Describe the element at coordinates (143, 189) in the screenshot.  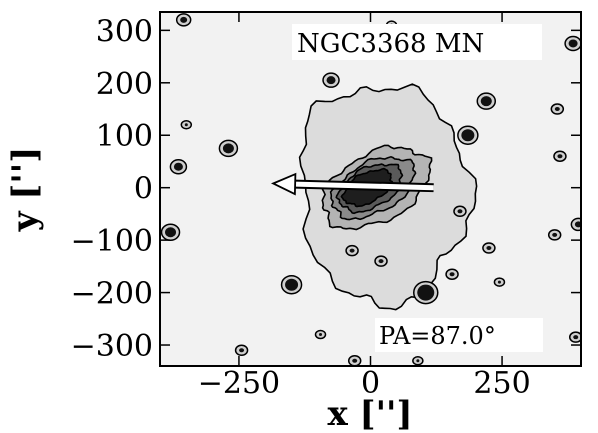
I see `y-tick-label: 0` at that location.